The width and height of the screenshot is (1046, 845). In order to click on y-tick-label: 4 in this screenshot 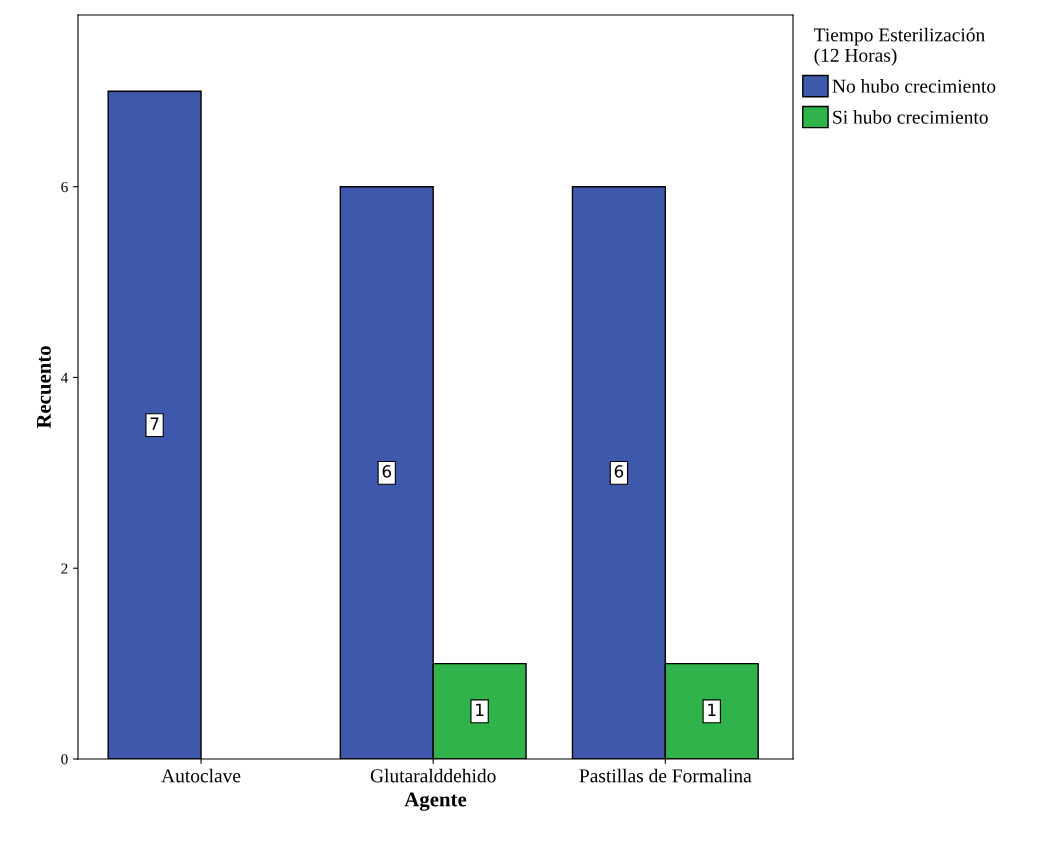, I will do `click(64, 377)`.